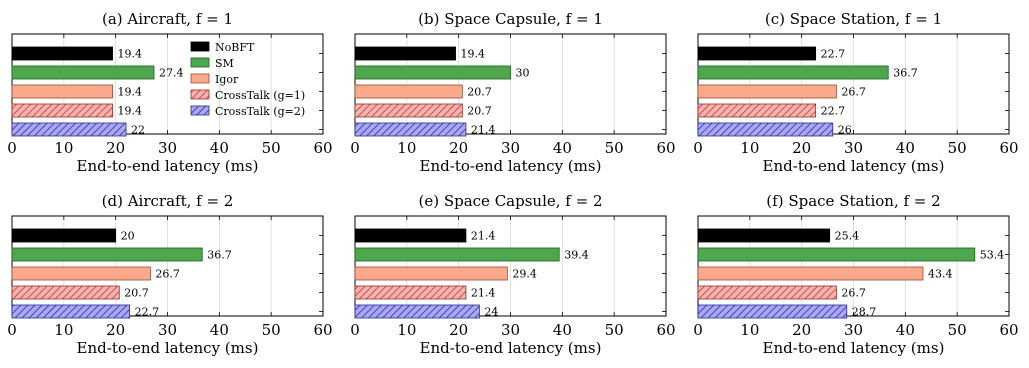 Image resolution: width=1029 pixels, height=368 pixels. What do you see at coordinates (473, 54) in the screenshot?
I see `data-label: 19.4` at bounding box center [473, 54].